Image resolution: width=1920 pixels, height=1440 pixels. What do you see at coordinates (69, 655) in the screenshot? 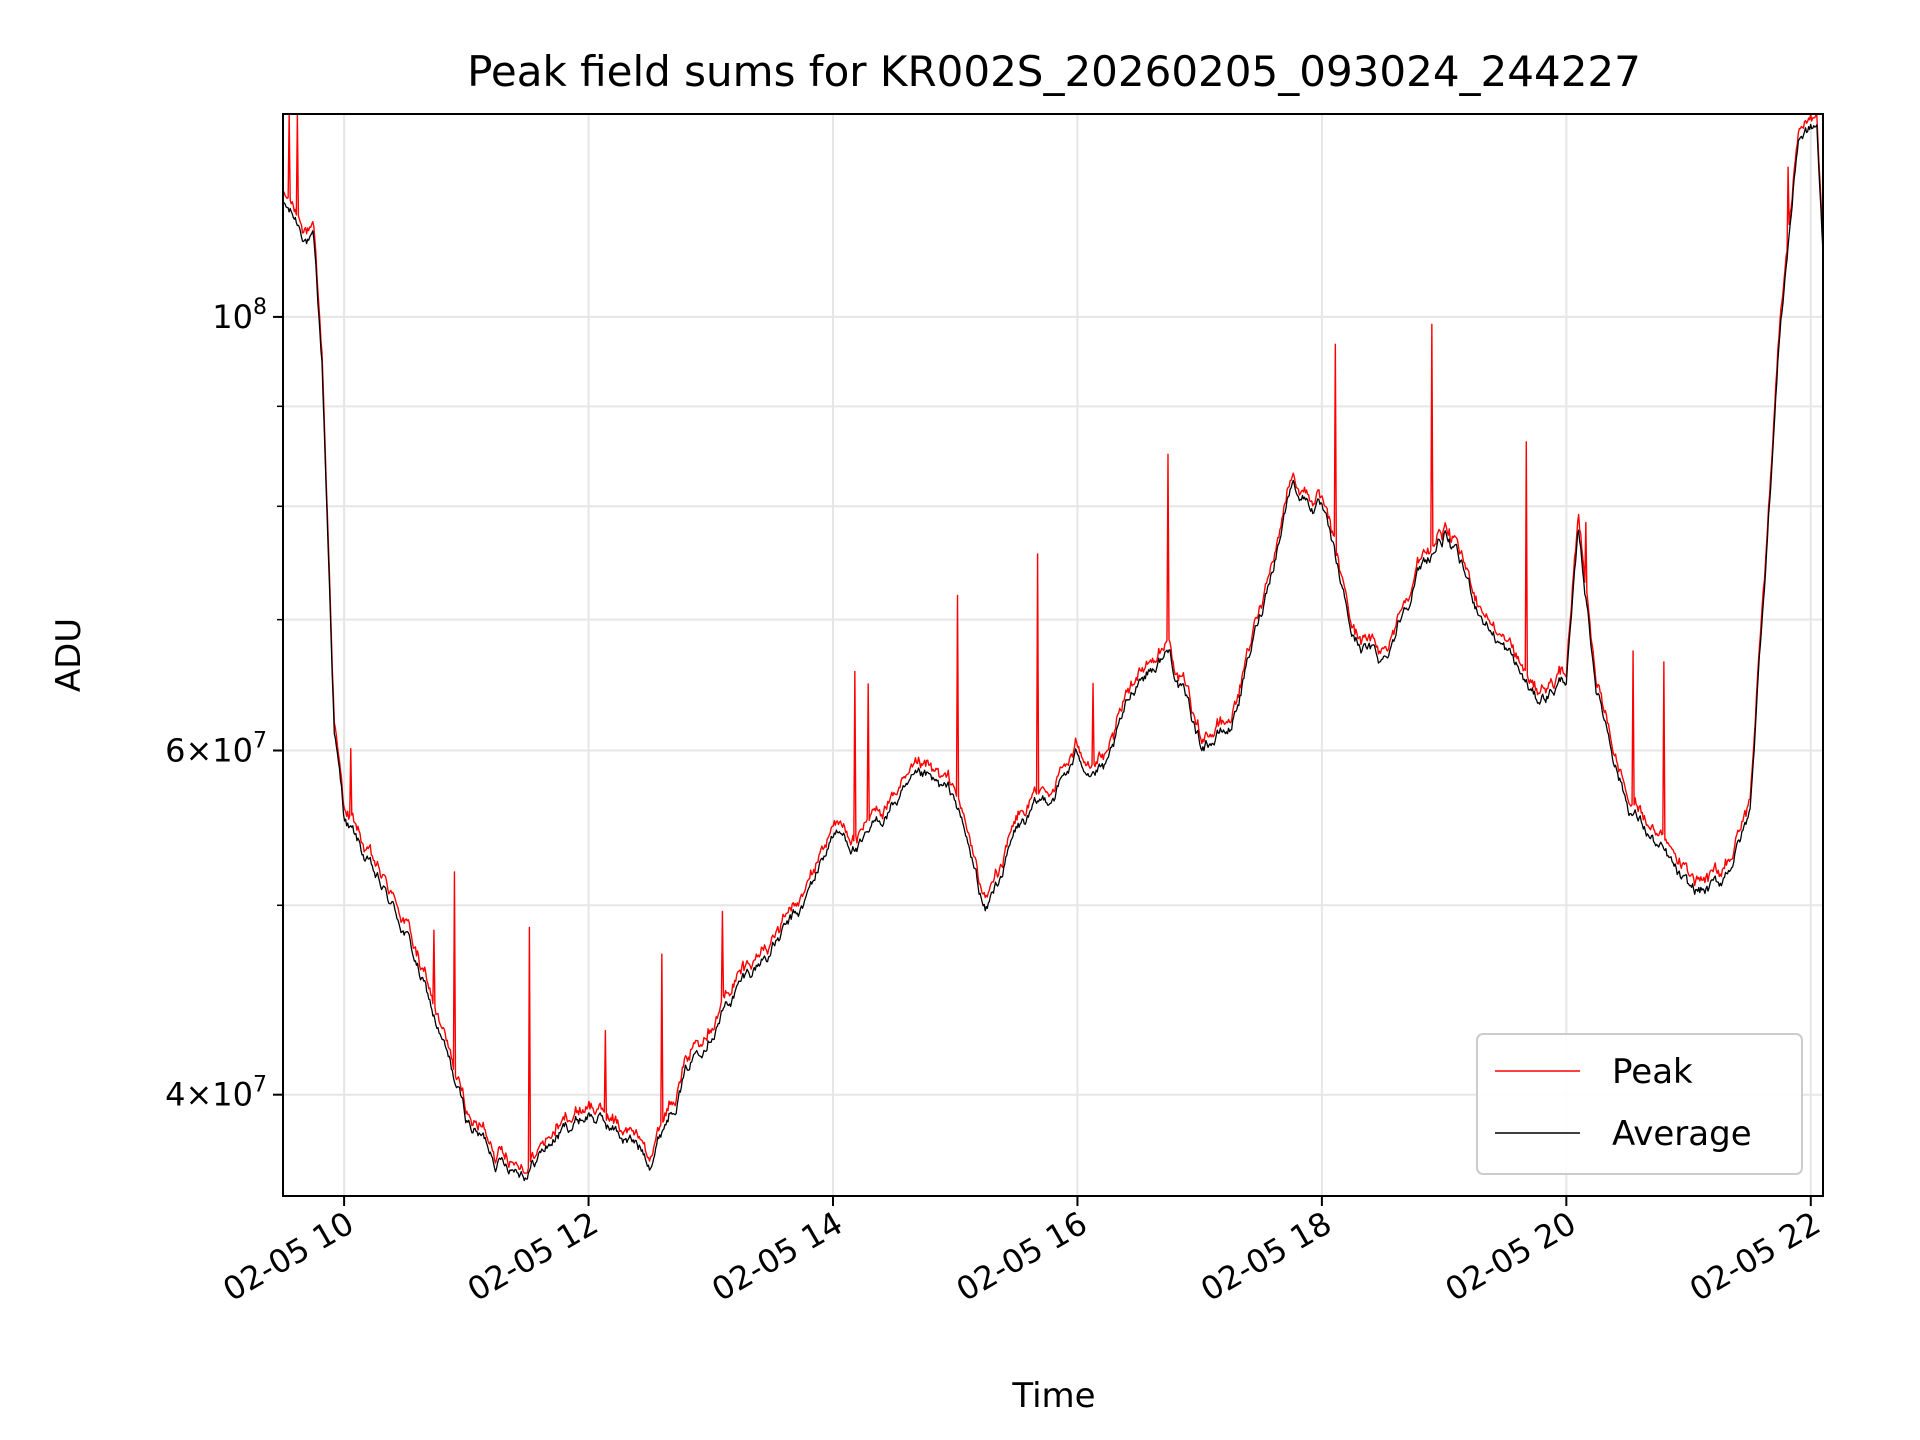
I see `y-axis-label: ADU` at bounding box center [69, 655].